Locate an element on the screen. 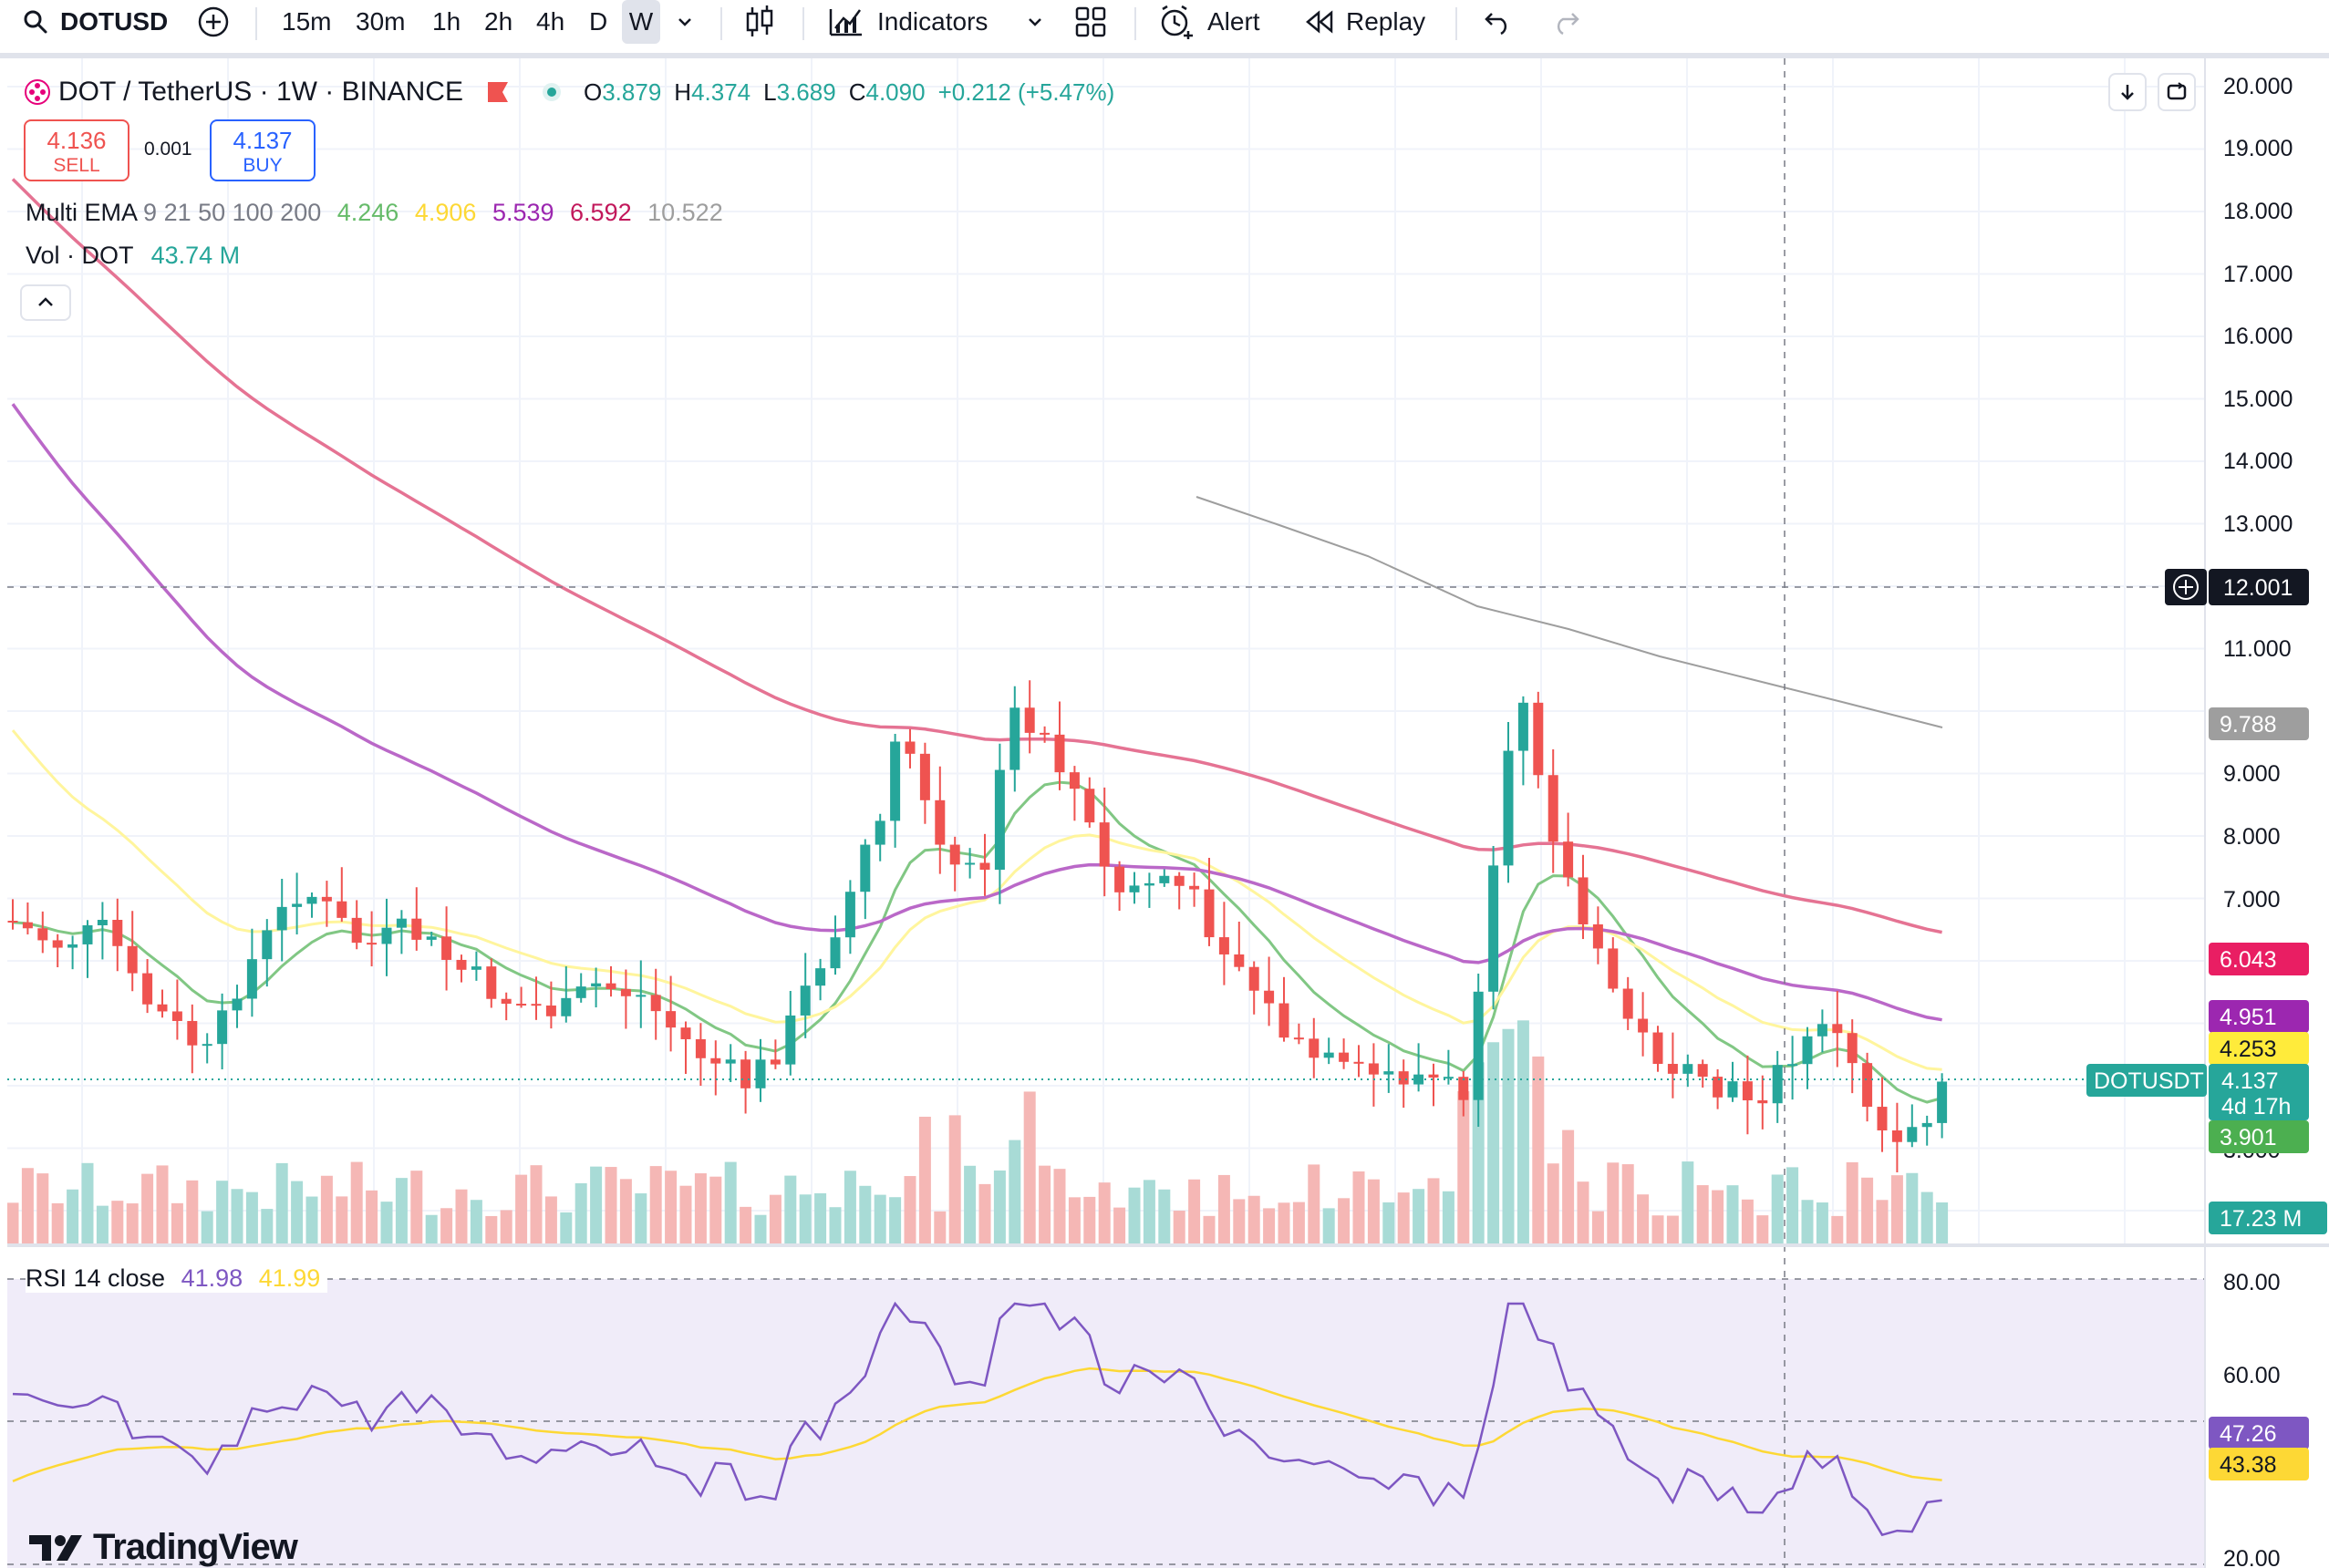  flag-icon is located at coordinates (499, 92).